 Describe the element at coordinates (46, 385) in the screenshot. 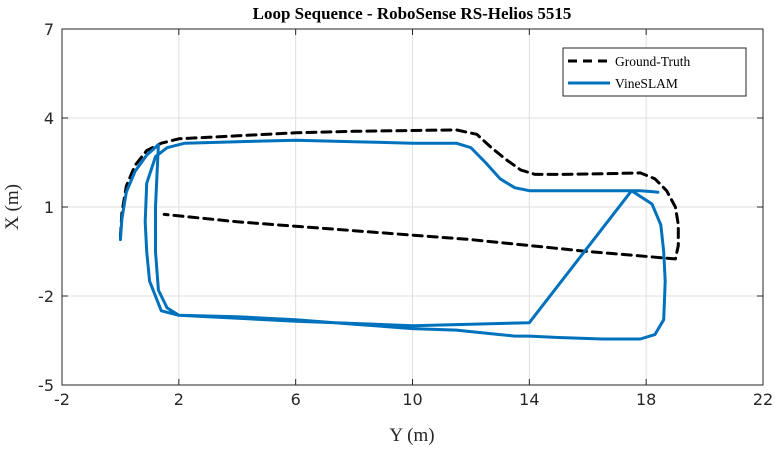

I see `y-tick-label: -5` at that location.